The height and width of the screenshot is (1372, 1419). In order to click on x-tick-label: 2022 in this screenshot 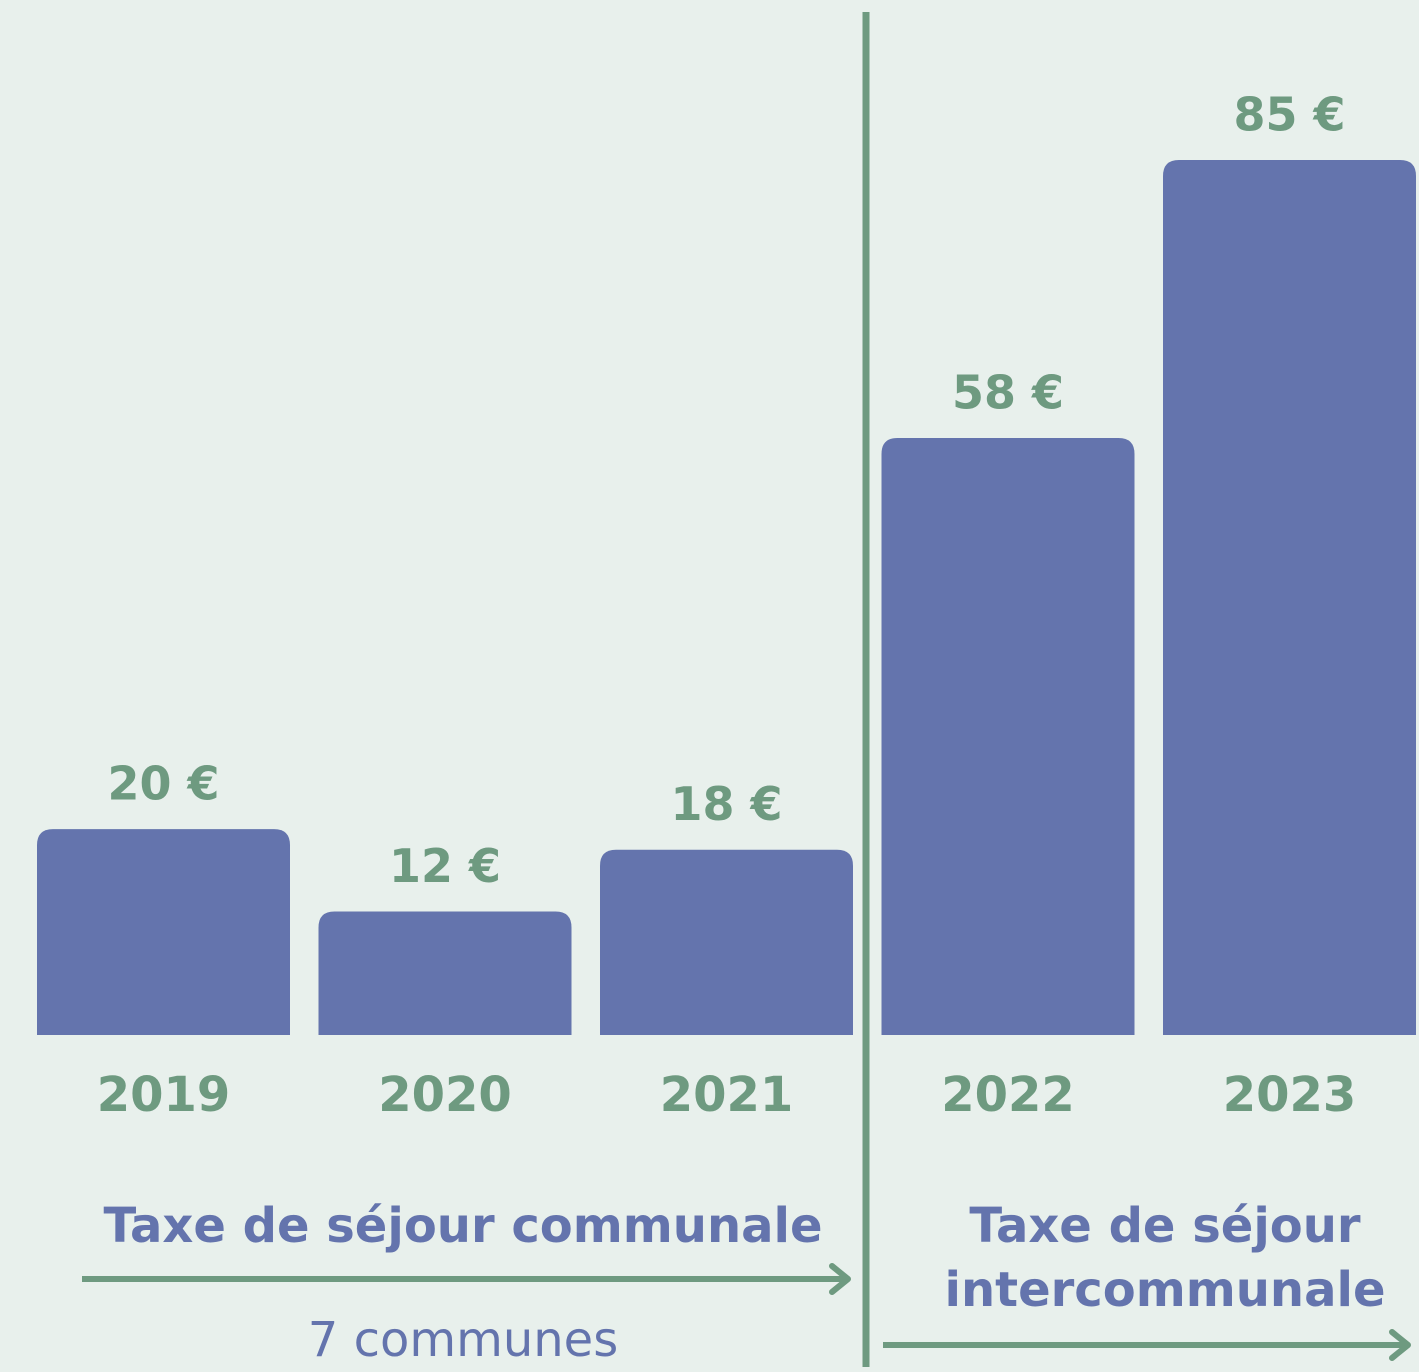, I will do `click(1008, 1095)`.